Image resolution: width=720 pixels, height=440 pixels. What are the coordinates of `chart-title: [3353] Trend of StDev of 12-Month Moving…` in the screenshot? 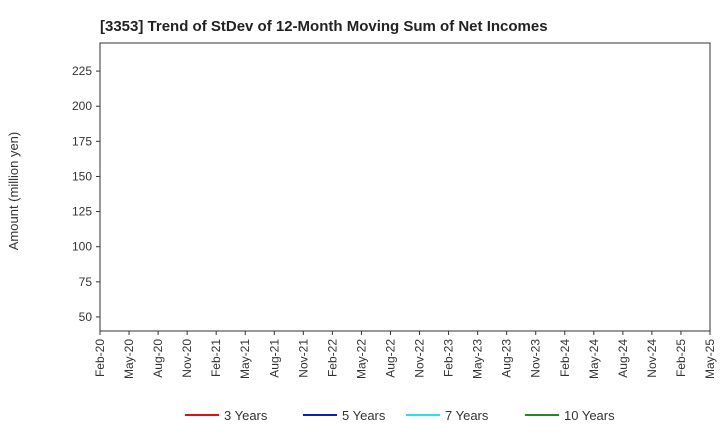 It's located at (324, 26).